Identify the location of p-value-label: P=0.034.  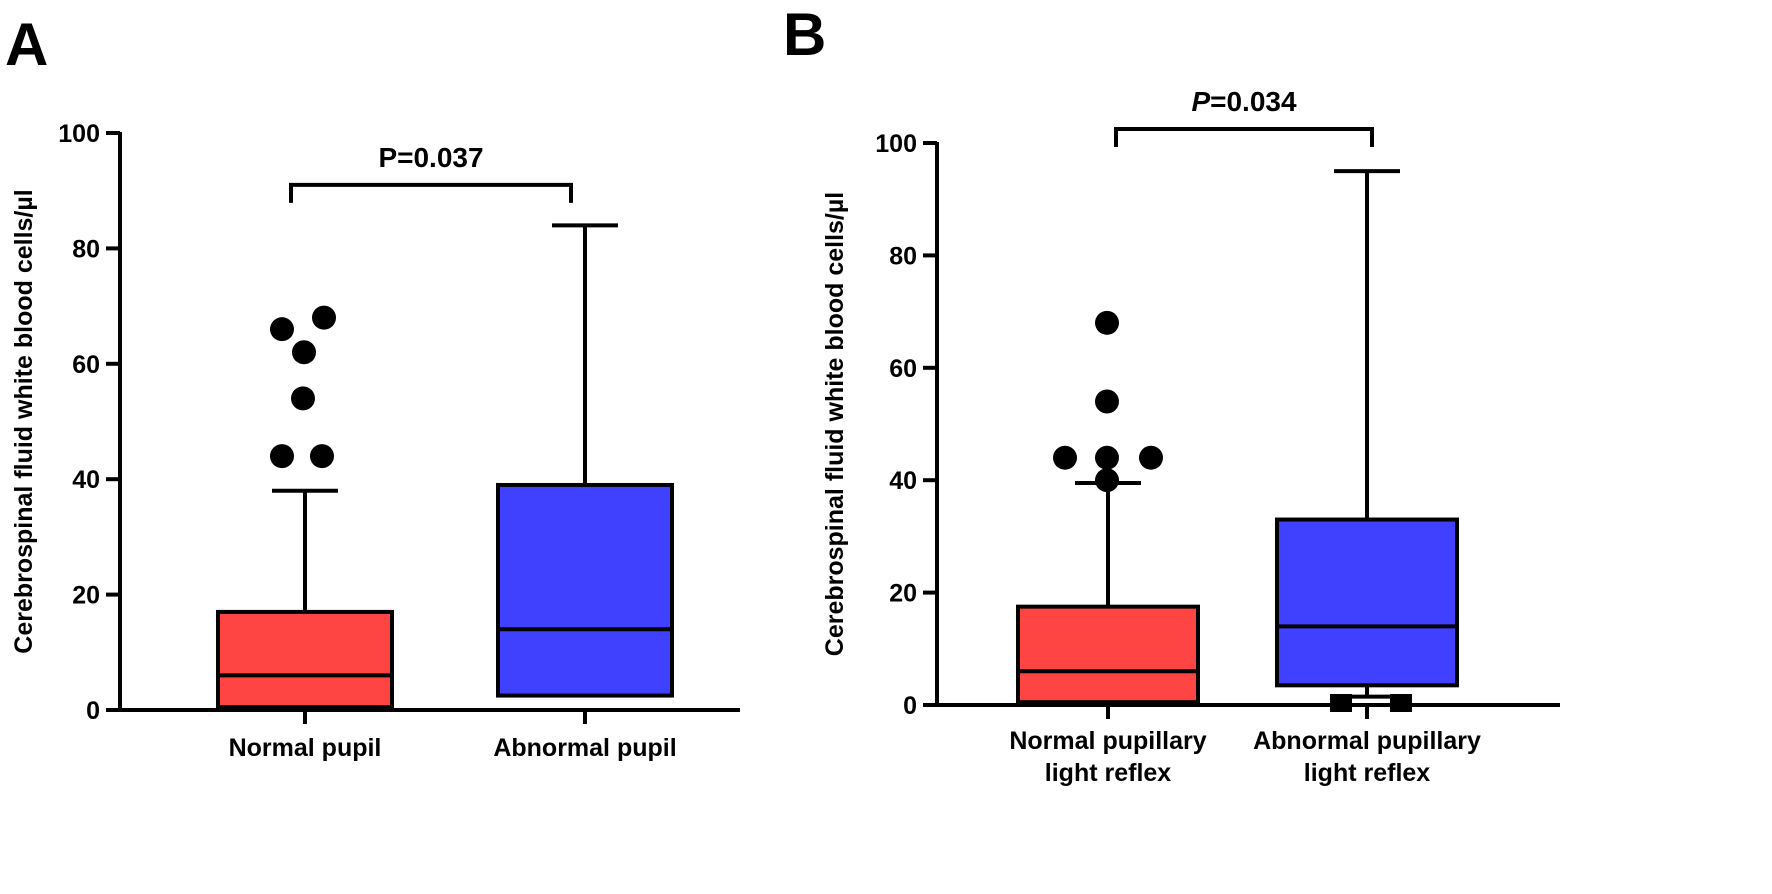
(1244, 101).